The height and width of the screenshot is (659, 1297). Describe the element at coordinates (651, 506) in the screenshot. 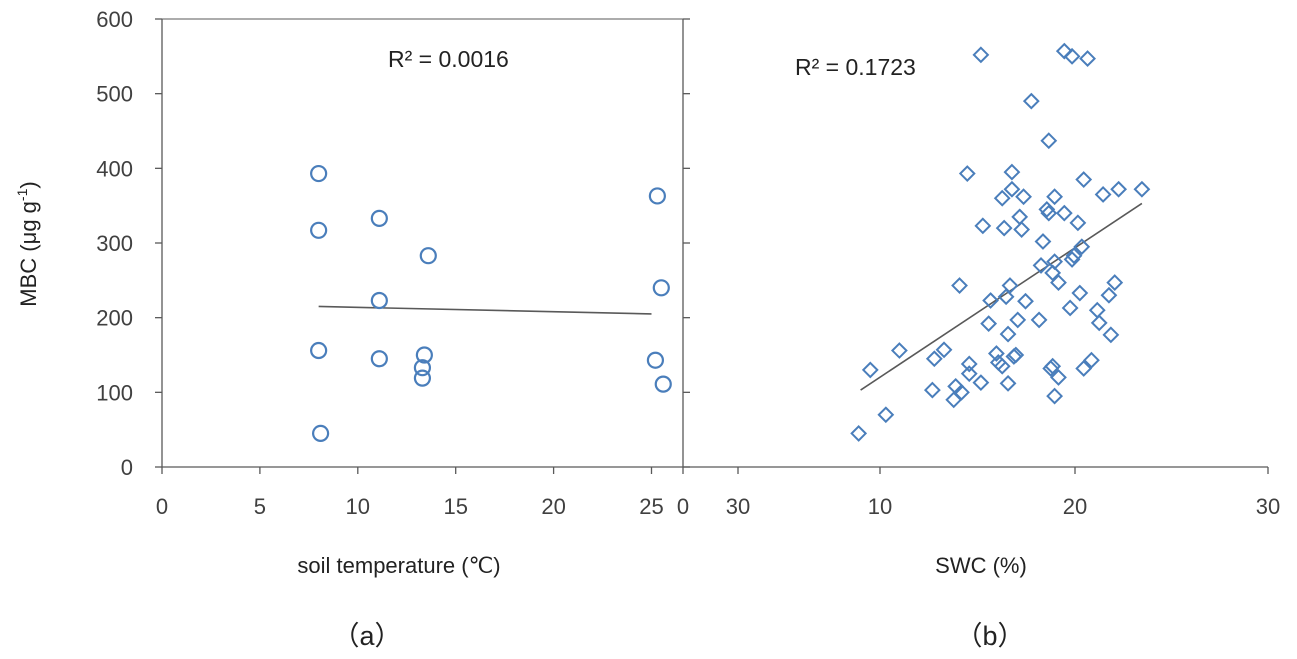

I see `panel-a-x-tick-label: 25` at that location.